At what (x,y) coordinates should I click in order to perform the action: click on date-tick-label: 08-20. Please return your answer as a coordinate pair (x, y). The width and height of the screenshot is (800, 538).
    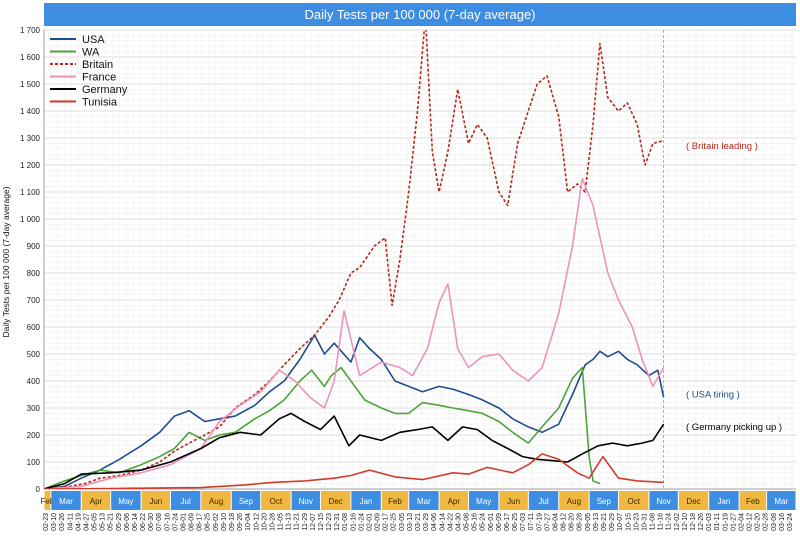
    Looking at the image, I should click on (572, 522).